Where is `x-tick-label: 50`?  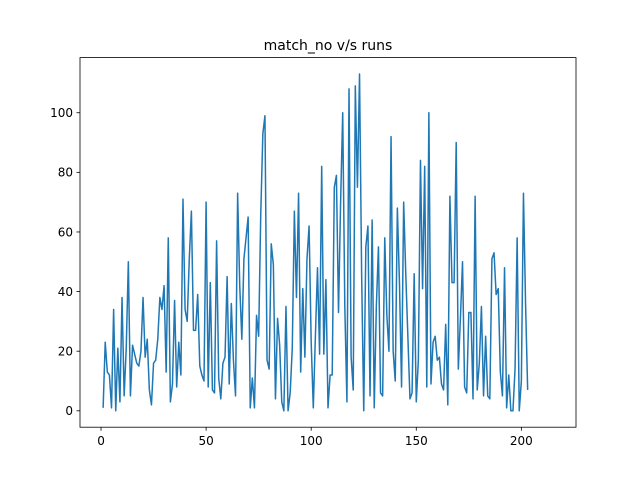 x-tick-label: 50 is located at coordinates (205, 441).